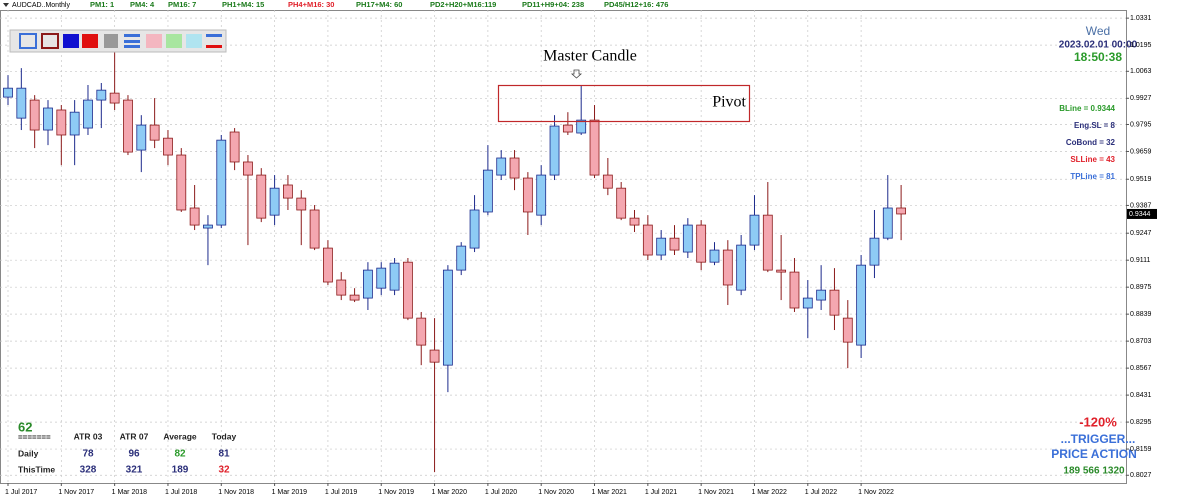 Image resolution: width=1182 pixels, height=497 pixels. I want to click on trigger-numbers: 189 566 1320, so click(1094, 471).